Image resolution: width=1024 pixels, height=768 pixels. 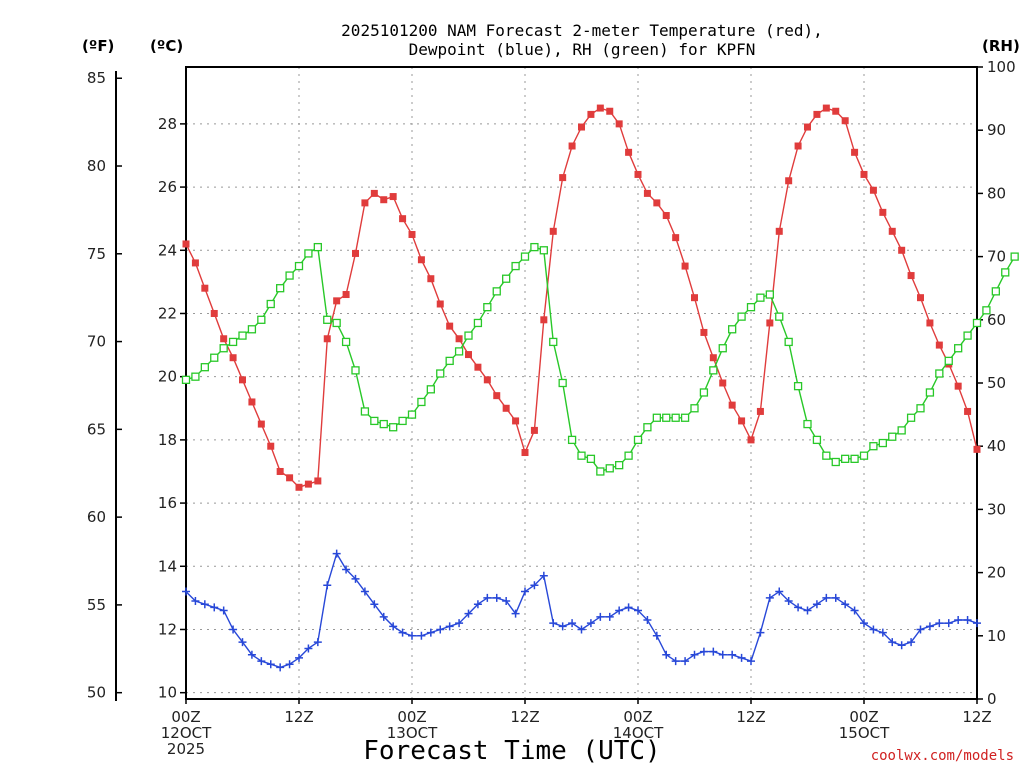 I want to click on rh-tick-label: 30, so click(x=996, y=509).